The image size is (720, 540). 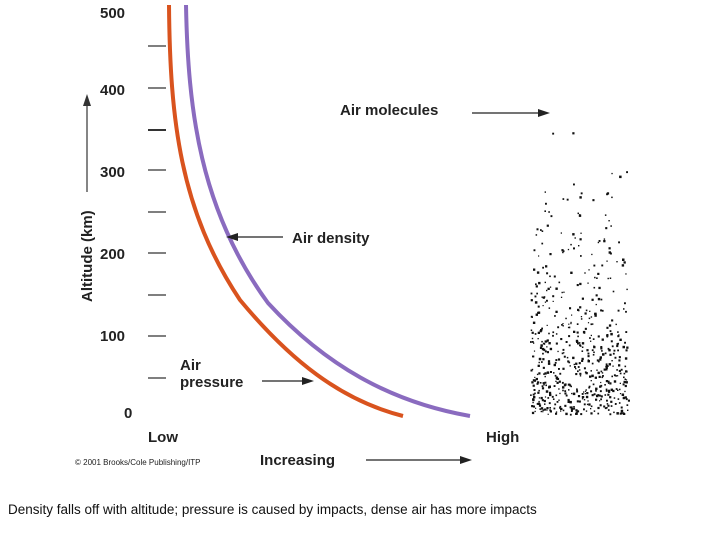 What do you see at coordinates (163, 437) in the screenshot?
I see `x-label-low: Low` at bounding box center [163, 437].